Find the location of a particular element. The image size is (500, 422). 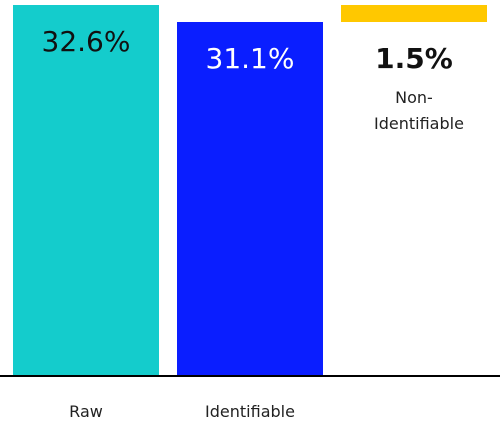

value-label: 31.1% is located at coordinates (250, 59).